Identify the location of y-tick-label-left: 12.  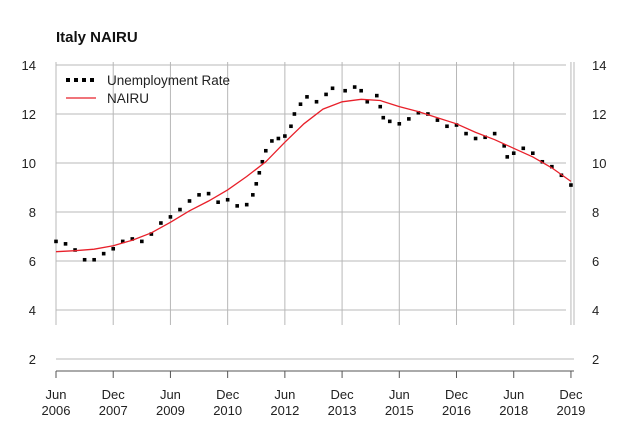
(29, 114).